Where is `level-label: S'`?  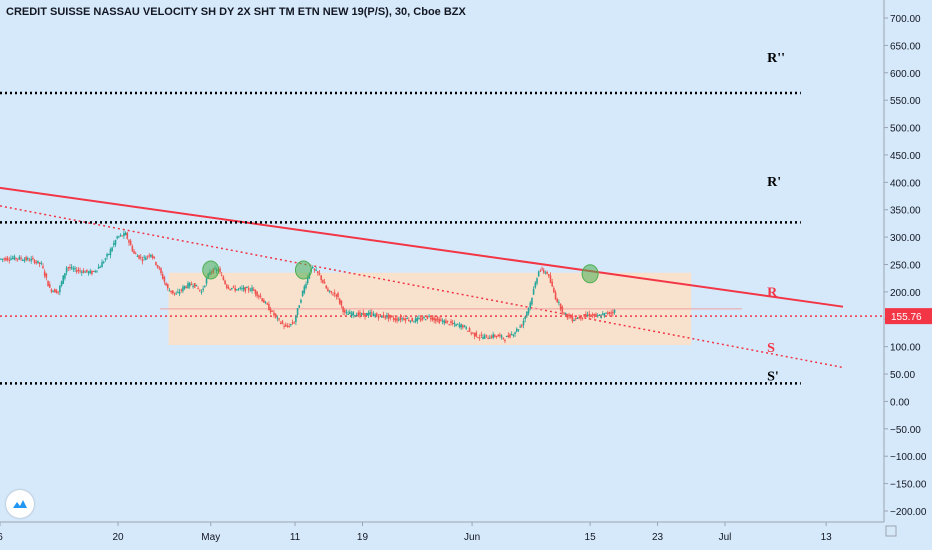
level-label: S' is located at coordinates (773, 377).